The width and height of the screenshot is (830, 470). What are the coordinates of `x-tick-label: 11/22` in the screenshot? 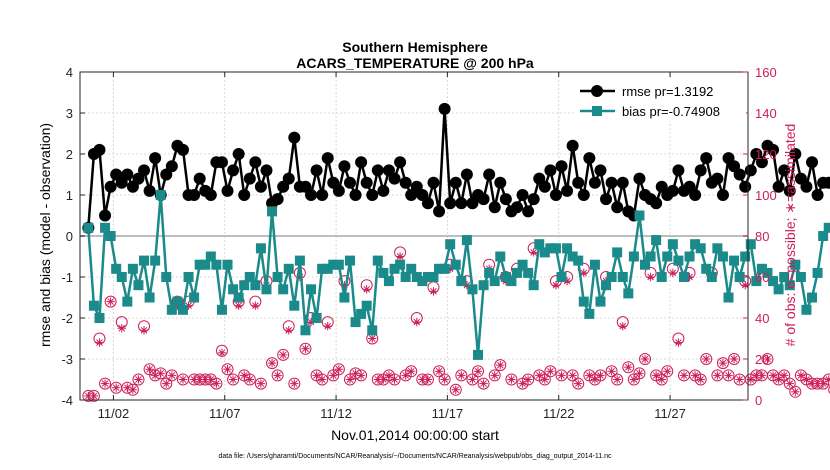 It's located at (559, 413).